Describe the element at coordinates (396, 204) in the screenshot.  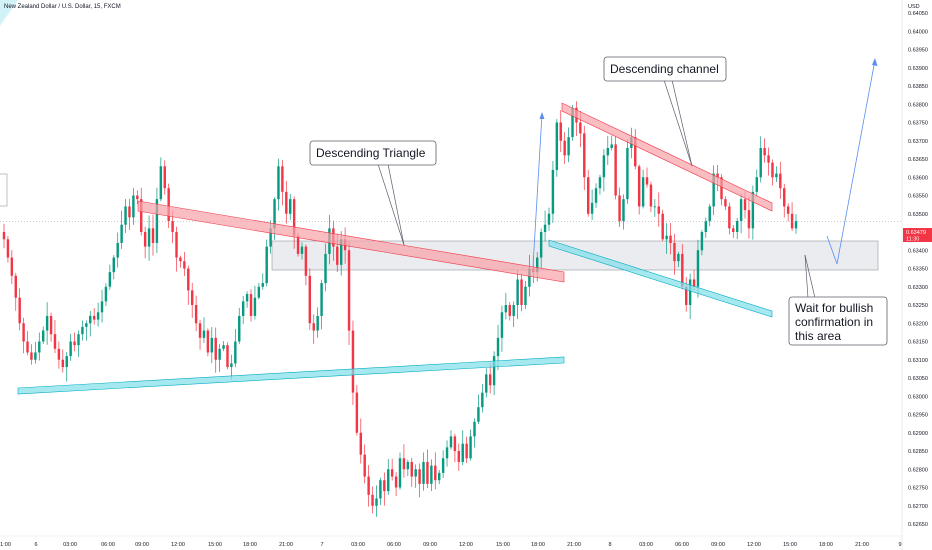
I see `triangle-callout-pointer` at that location.